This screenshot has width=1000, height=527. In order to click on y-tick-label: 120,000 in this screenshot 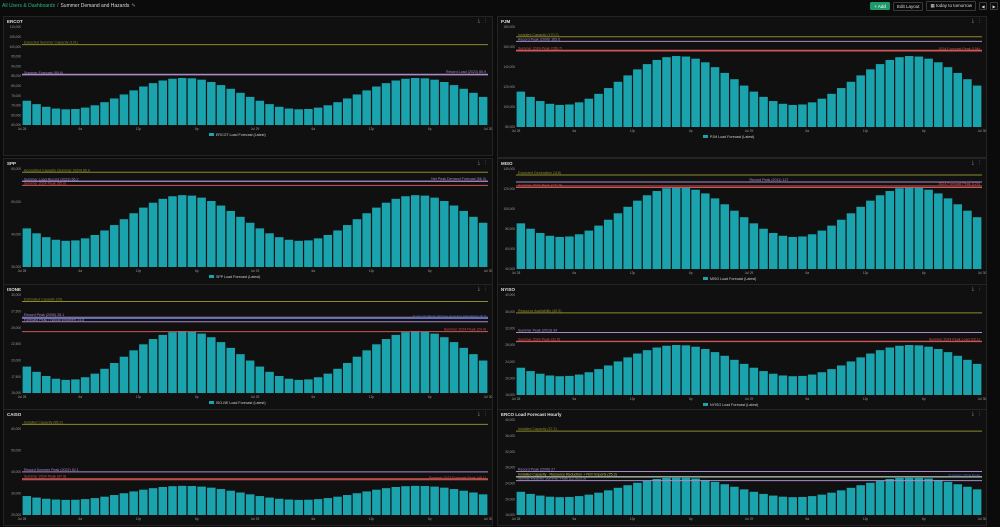, I will do `click(509, 189)`.